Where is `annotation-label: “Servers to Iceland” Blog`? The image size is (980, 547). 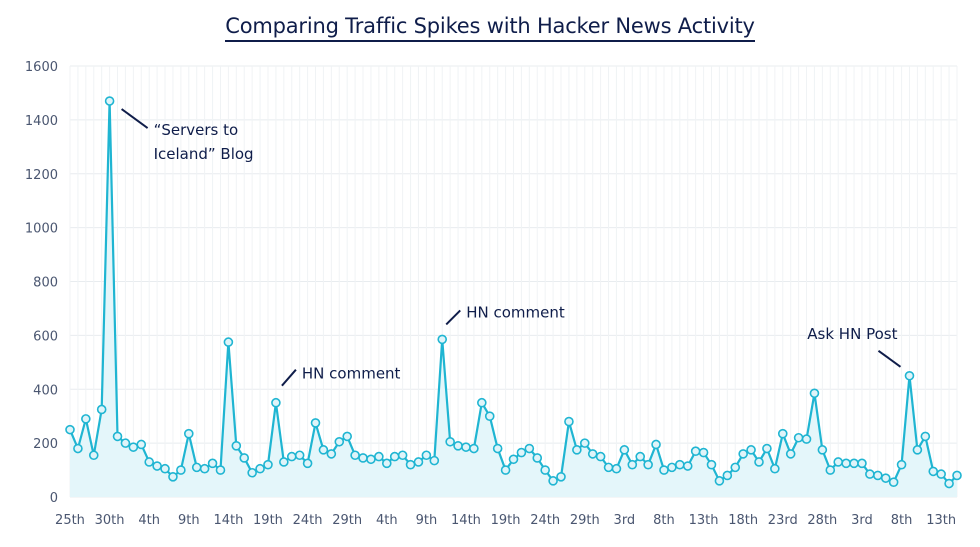
annotation-label: “Servers to Iceland” Blog is located at coordinates (204, 142).